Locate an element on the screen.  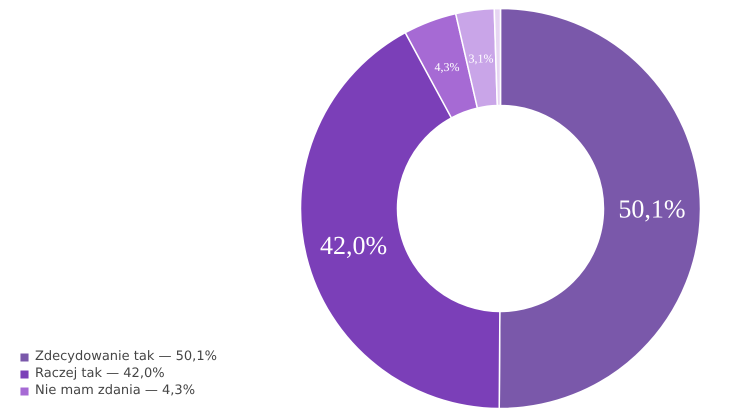
legend-label: Zdecydowanie tak — 50,1% is located at coordinates (126, 356).